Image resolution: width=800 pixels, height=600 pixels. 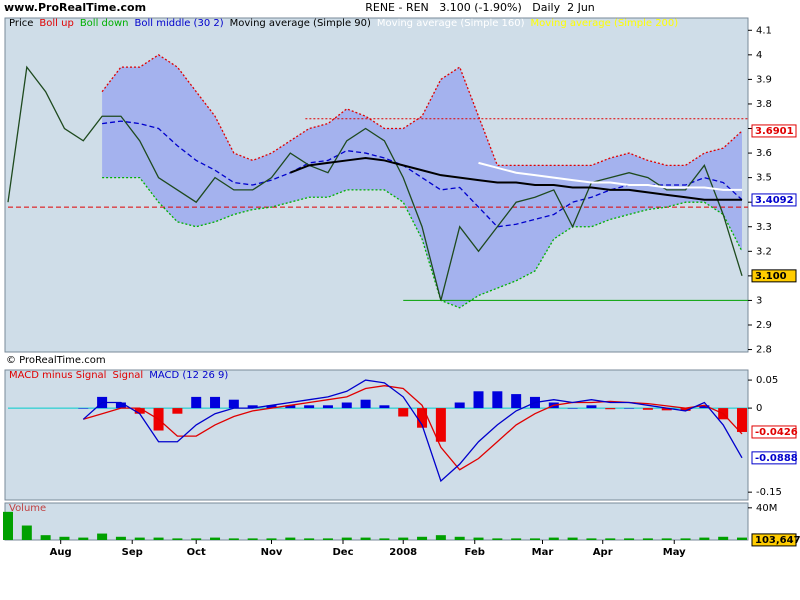 What do you see at coordinates (764, 104) in the screenshot?
I see `y-tick-label: 3.8` at bounding box center [764, 104].